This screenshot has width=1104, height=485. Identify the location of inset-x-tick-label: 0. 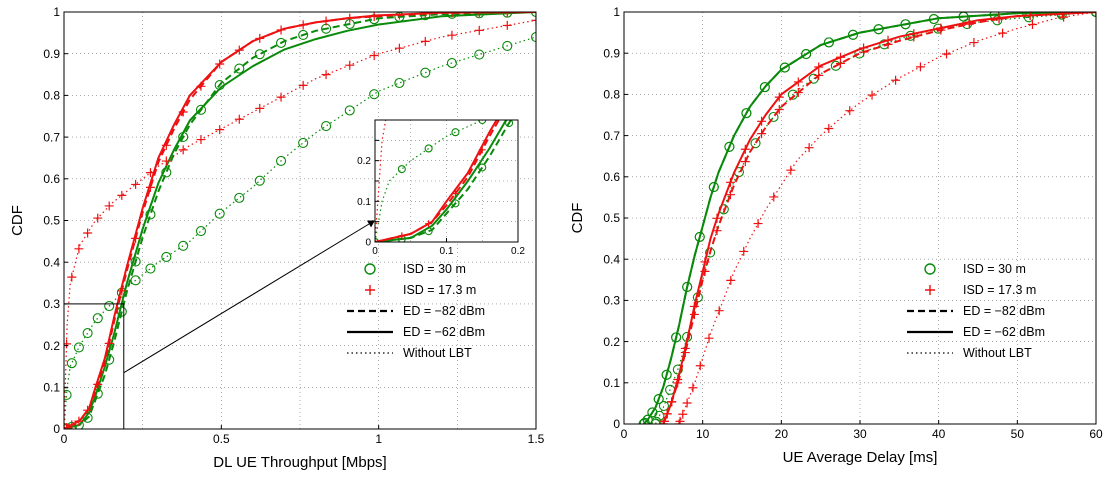
(375, 251).